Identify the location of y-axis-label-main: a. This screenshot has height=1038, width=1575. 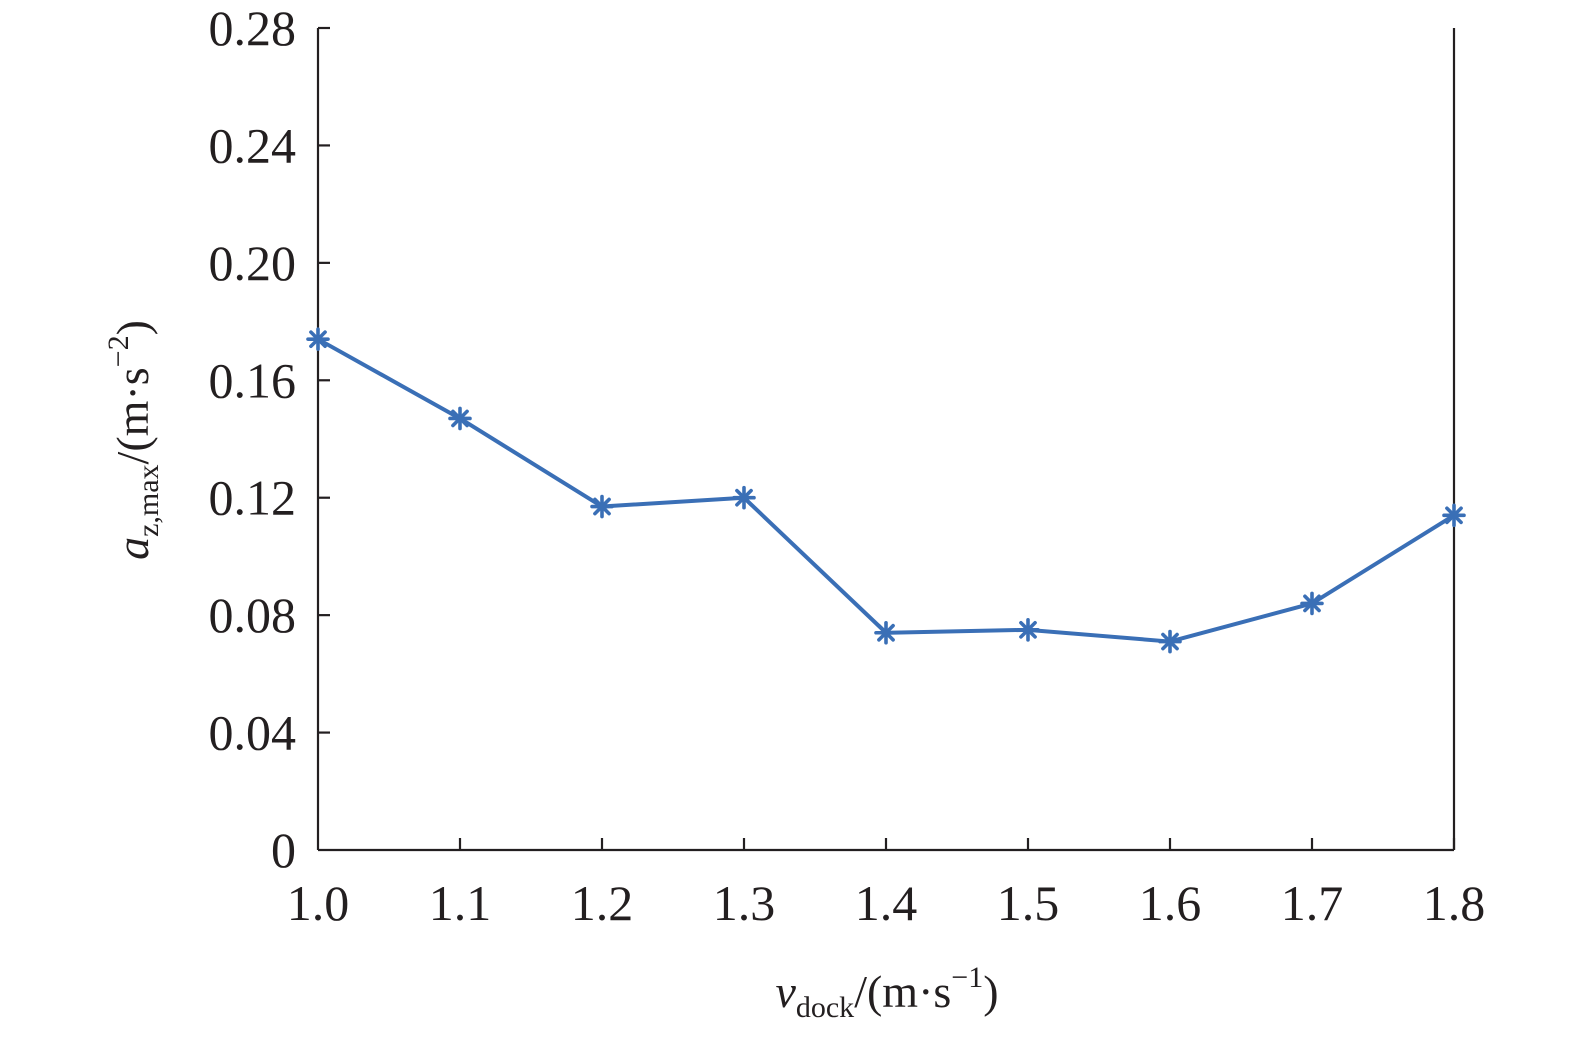
(132, 548).